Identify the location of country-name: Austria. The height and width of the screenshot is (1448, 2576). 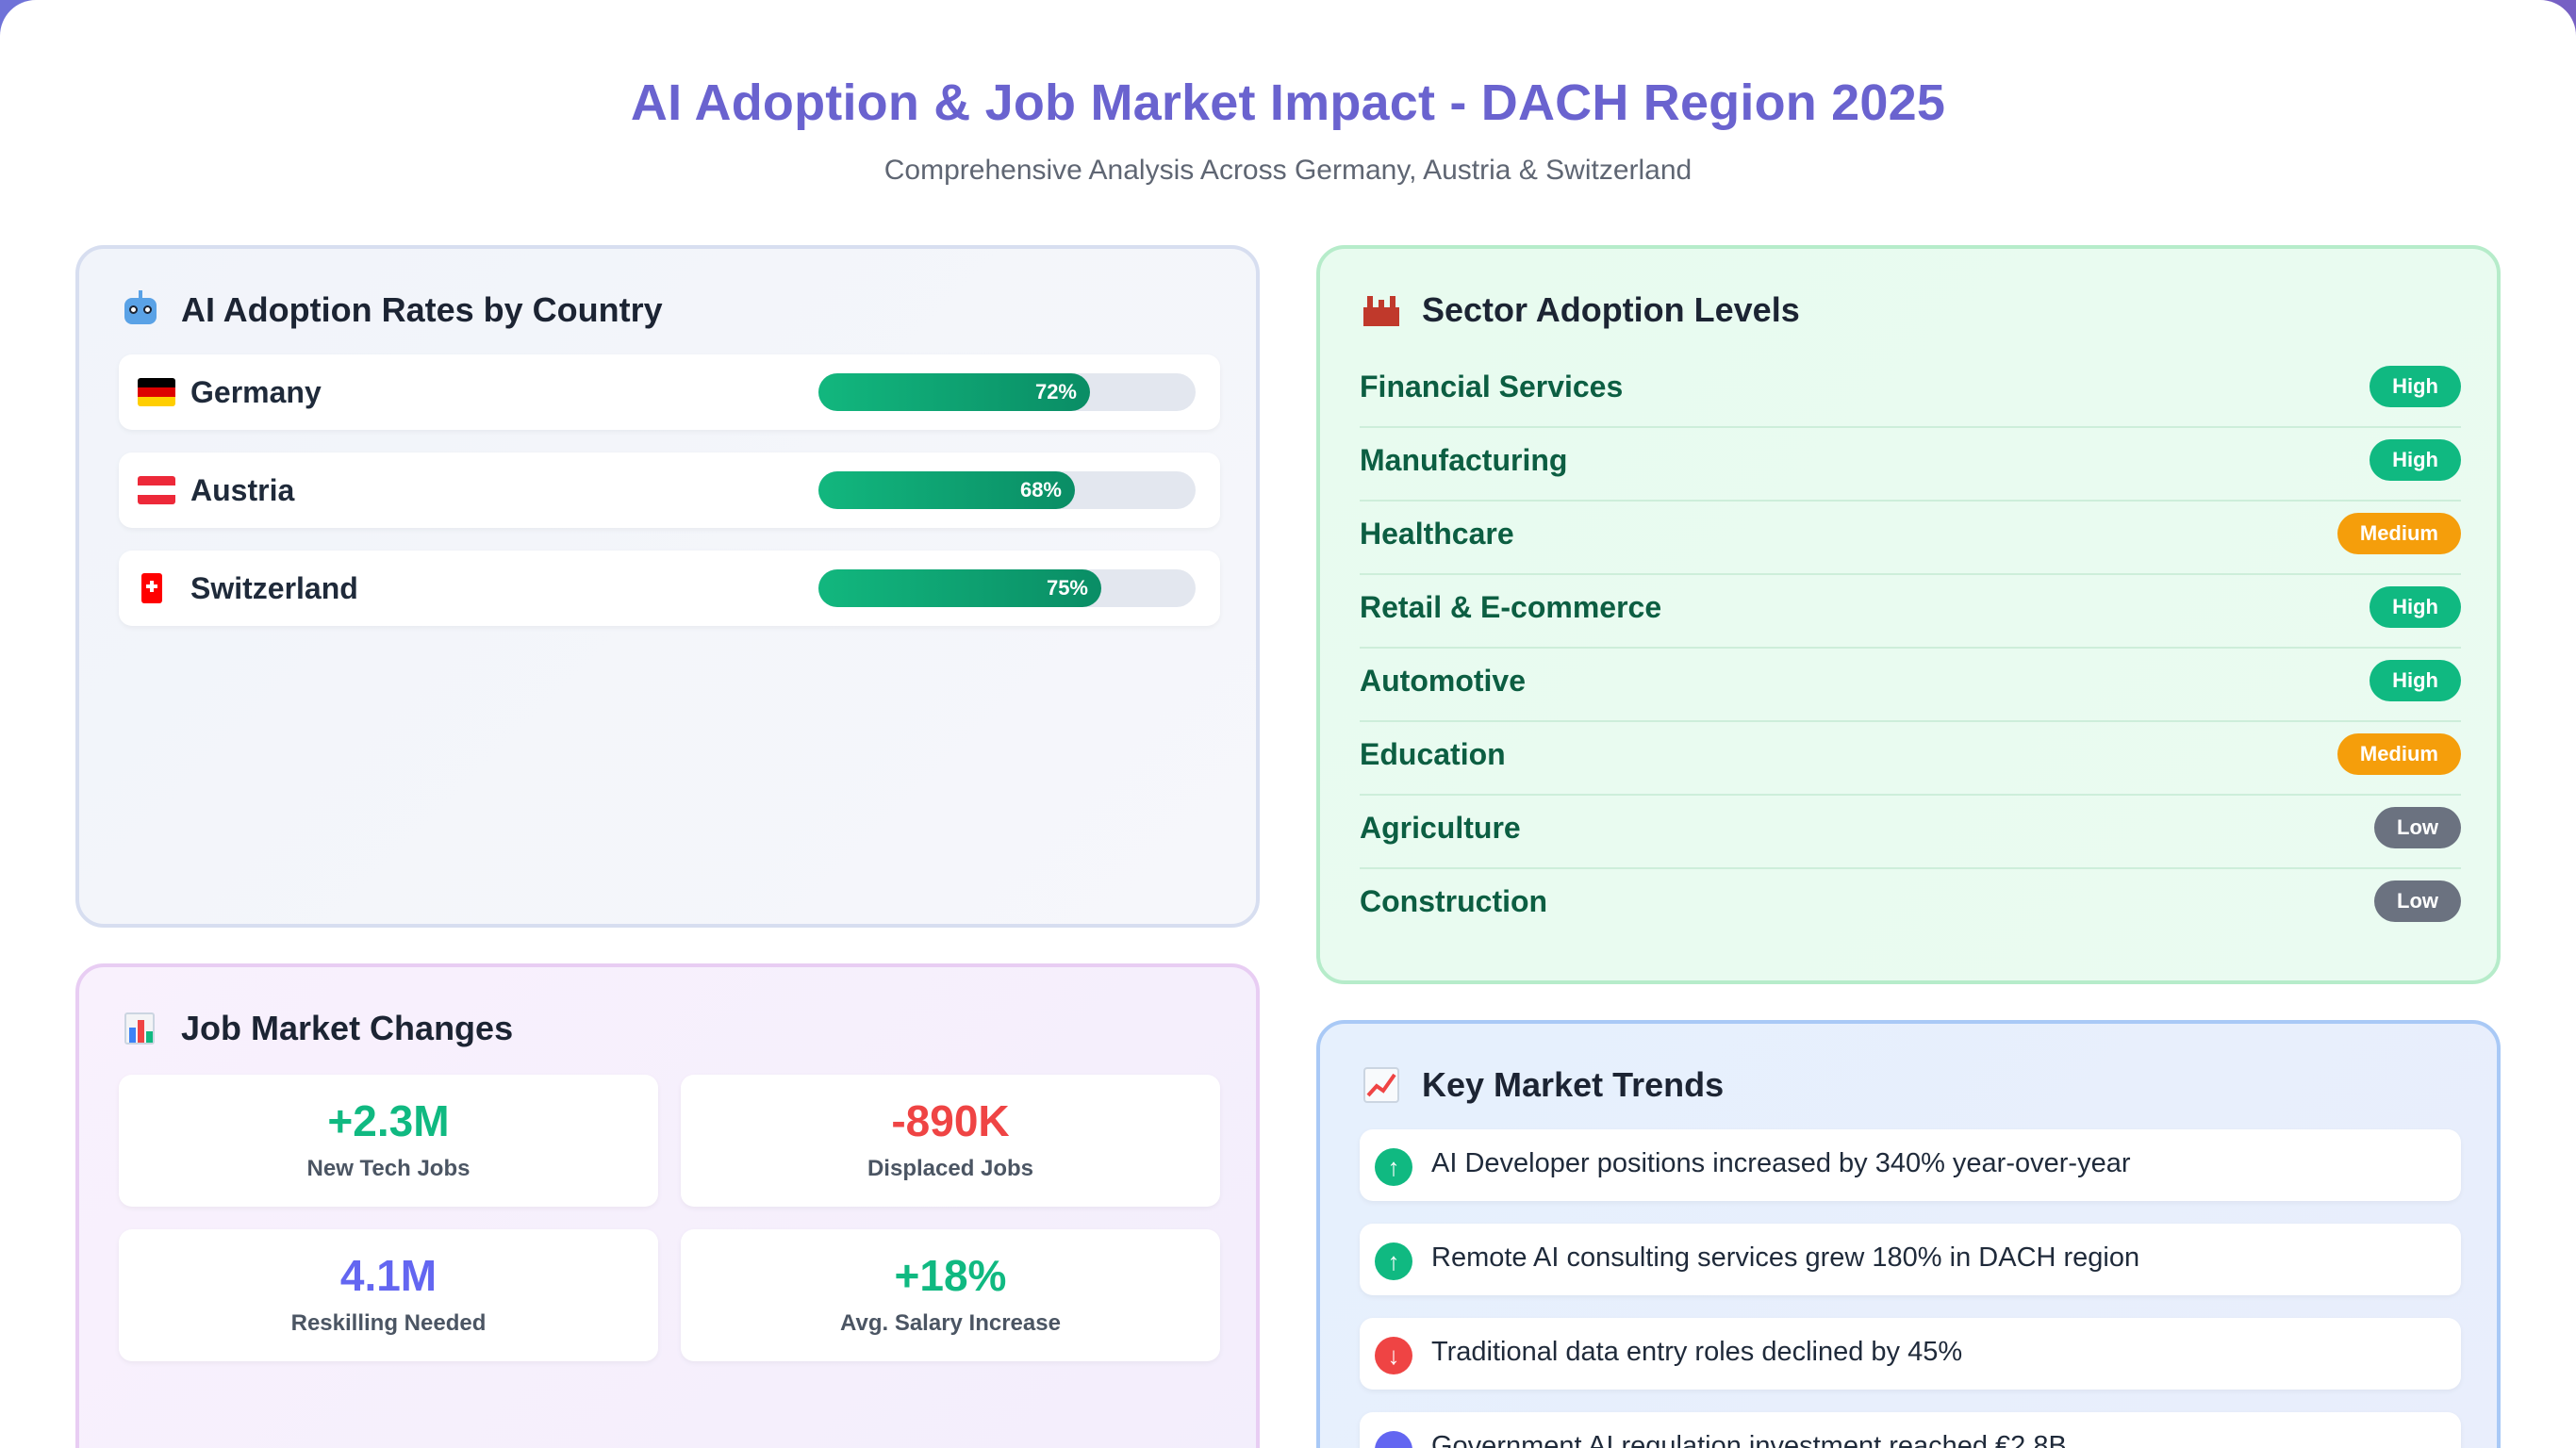
(242, 490).